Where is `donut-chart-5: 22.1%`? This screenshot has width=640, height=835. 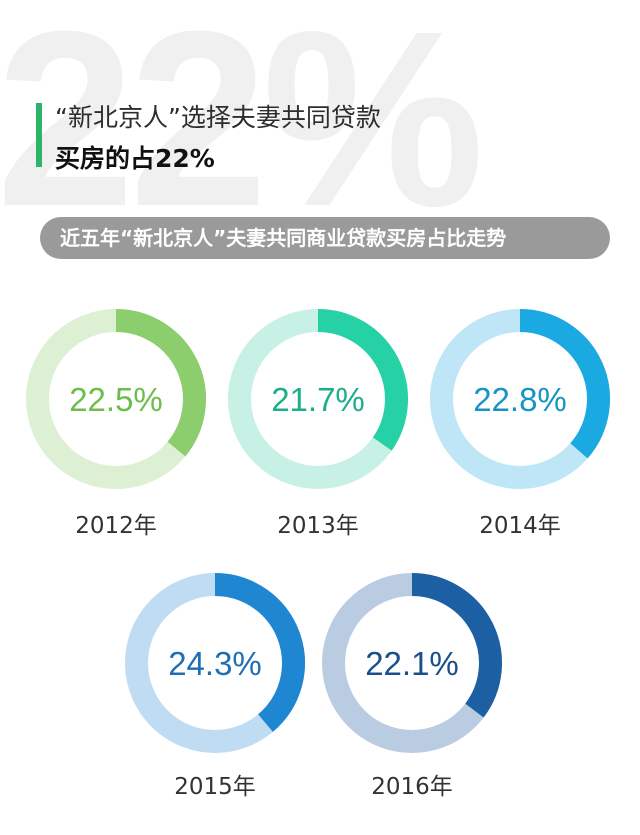 donut-chart-5: 22.1% is located at coordinates (412, 663).